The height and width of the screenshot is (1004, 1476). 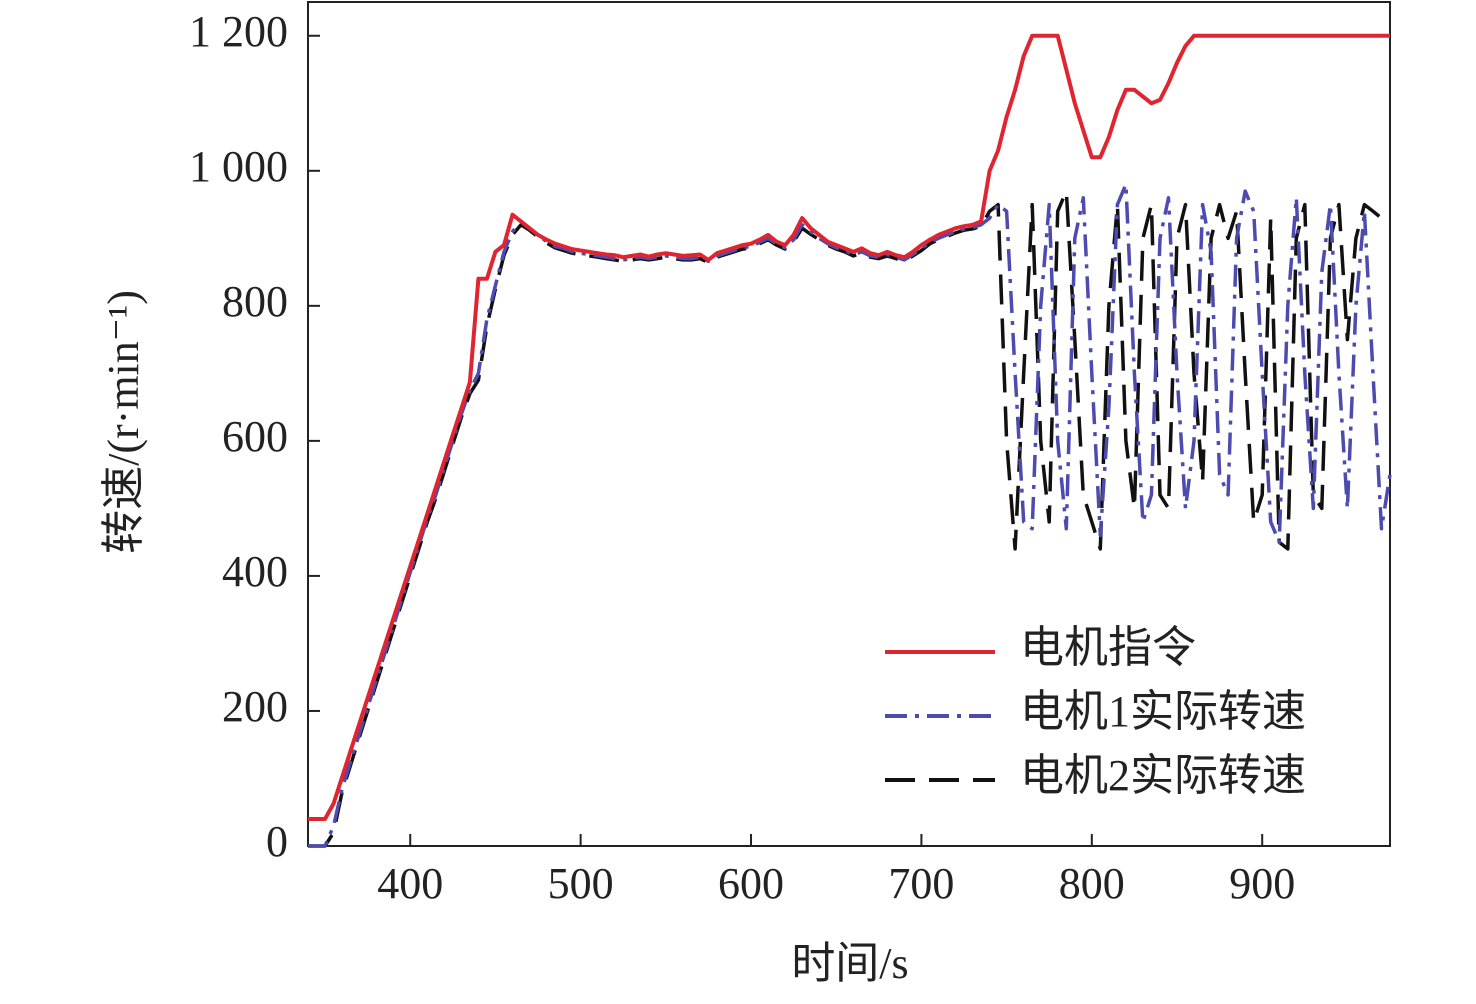 I want to click on x-axis-label: 时间/s, so click(x=849, y=963).